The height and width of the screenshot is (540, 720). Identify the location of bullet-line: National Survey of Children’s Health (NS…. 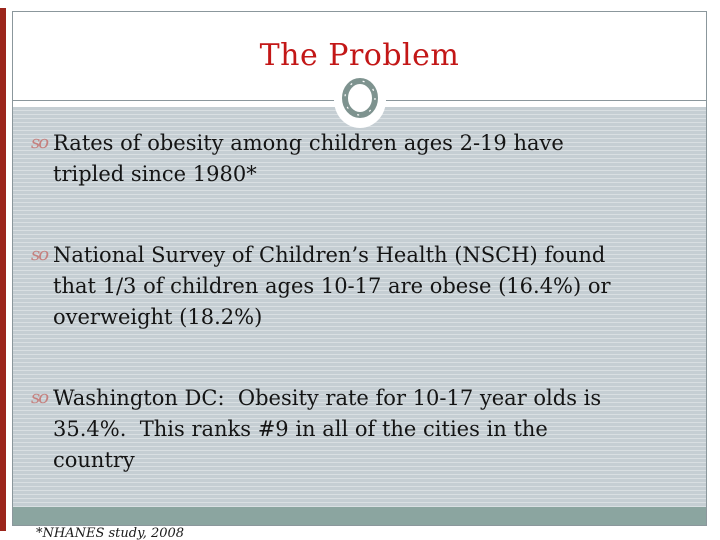
(329, 255).